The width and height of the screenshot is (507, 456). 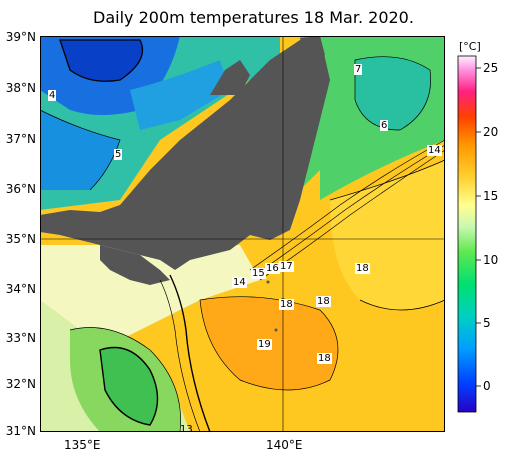 I want to click on lat-label: 32°N, so click(x=20, y=384).